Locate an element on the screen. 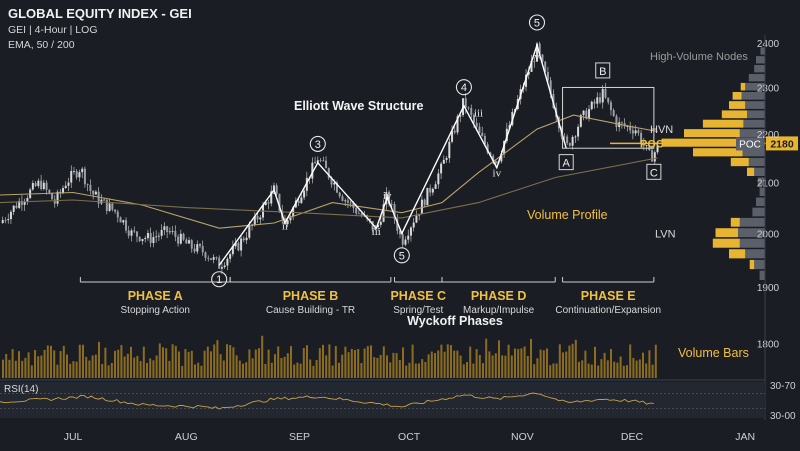 The image size is (800, 451). wave-label-box is located at coordinates (603, 70).